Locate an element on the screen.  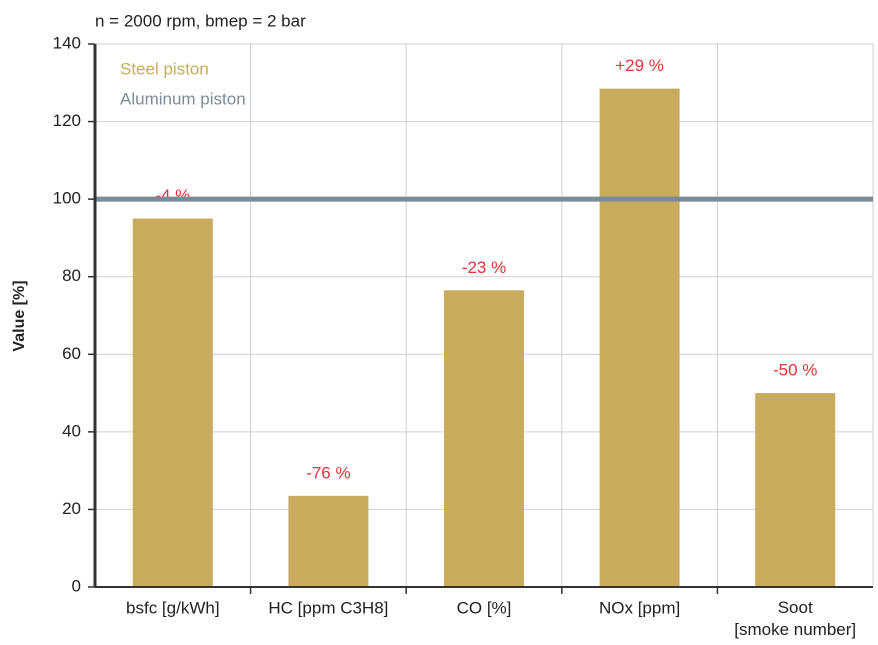
chart-subtitle: n = 2000 rpm, bmep = 2 bar is located at coordinates (200, 20).